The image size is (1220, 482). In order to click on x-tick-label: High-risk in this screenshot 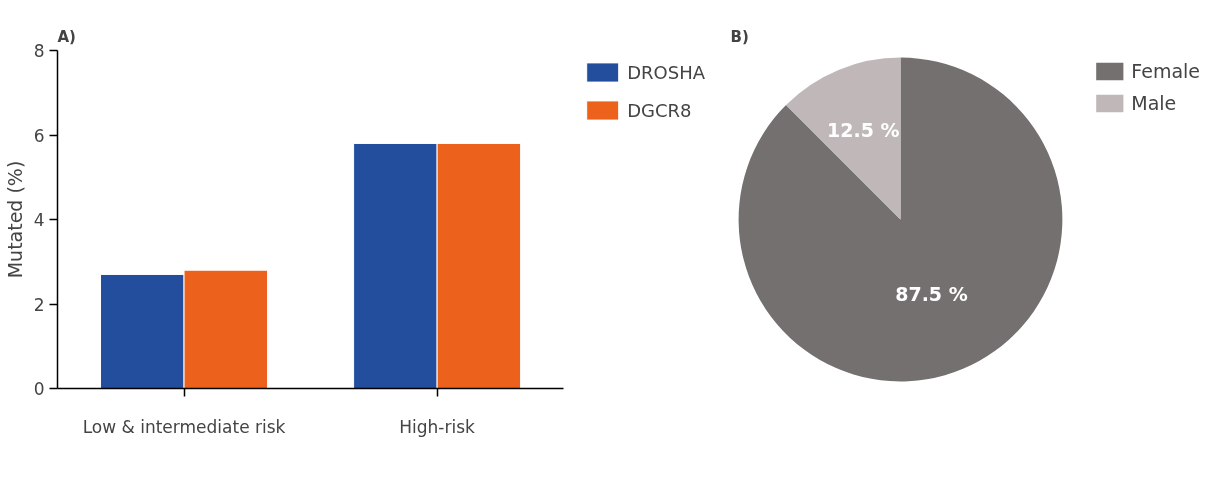, I will do `click(437, 426)`.